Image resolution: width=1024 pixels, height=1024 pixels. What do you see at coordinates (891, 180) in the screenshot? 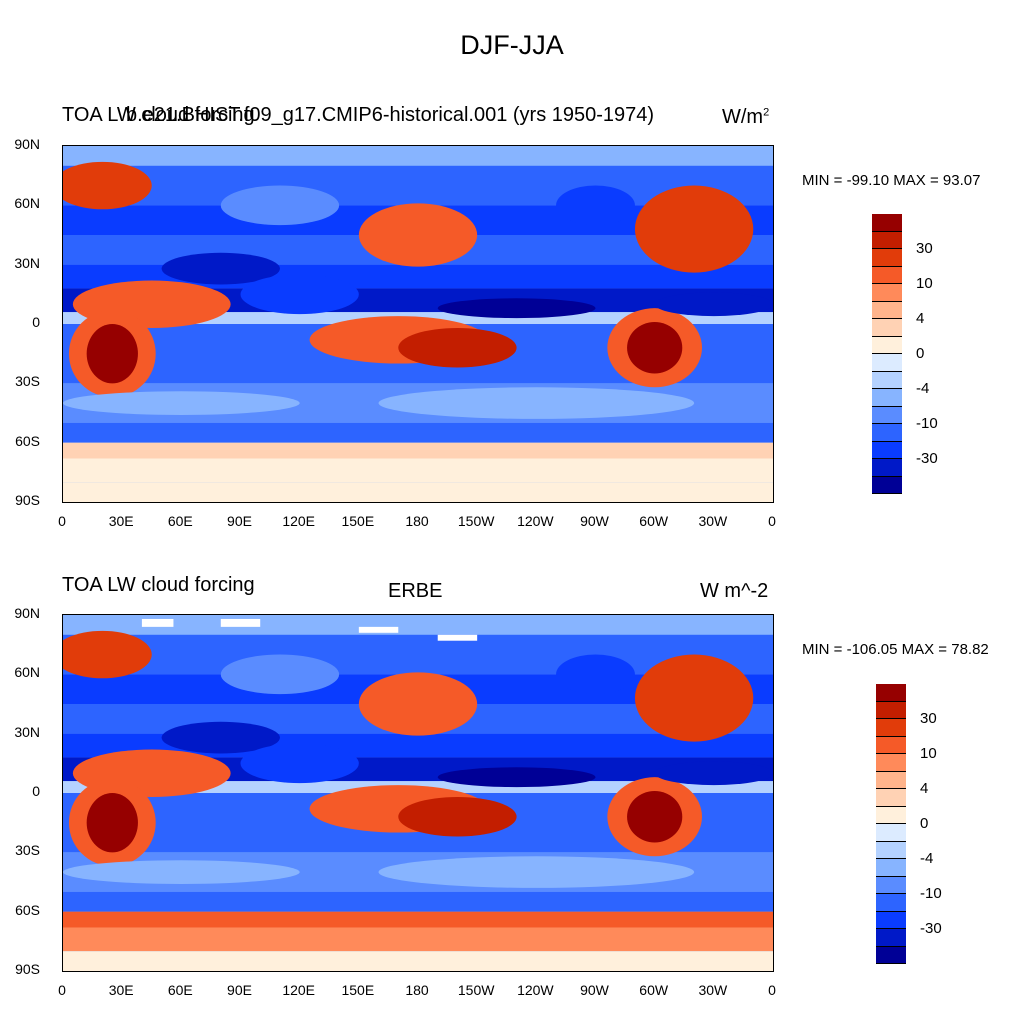
I see `panel-stats: MIN = -99.10 MAX = 93.07` at bounding box center [891, 180].